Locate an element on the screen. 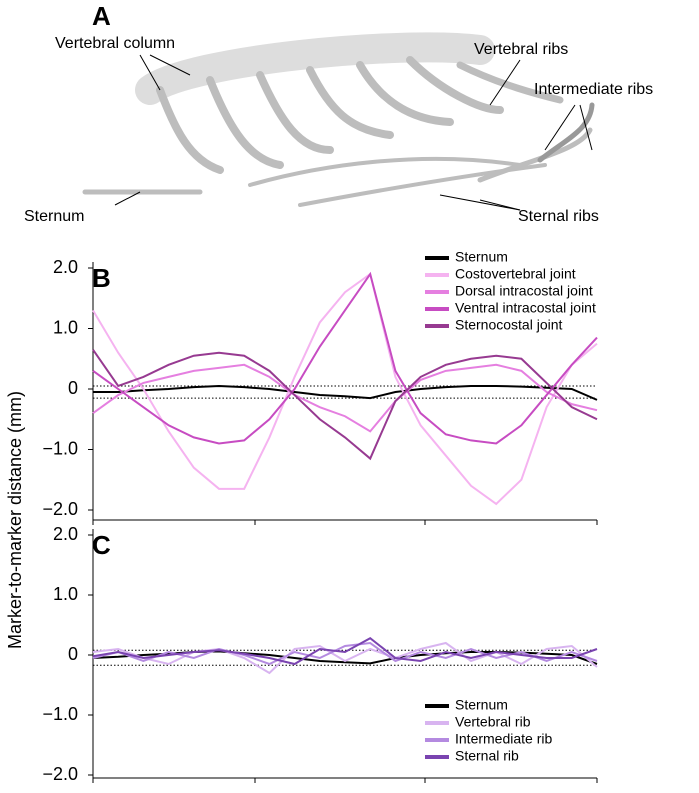  annotation: Vertebral ribs is located at coordinates (521, 49).